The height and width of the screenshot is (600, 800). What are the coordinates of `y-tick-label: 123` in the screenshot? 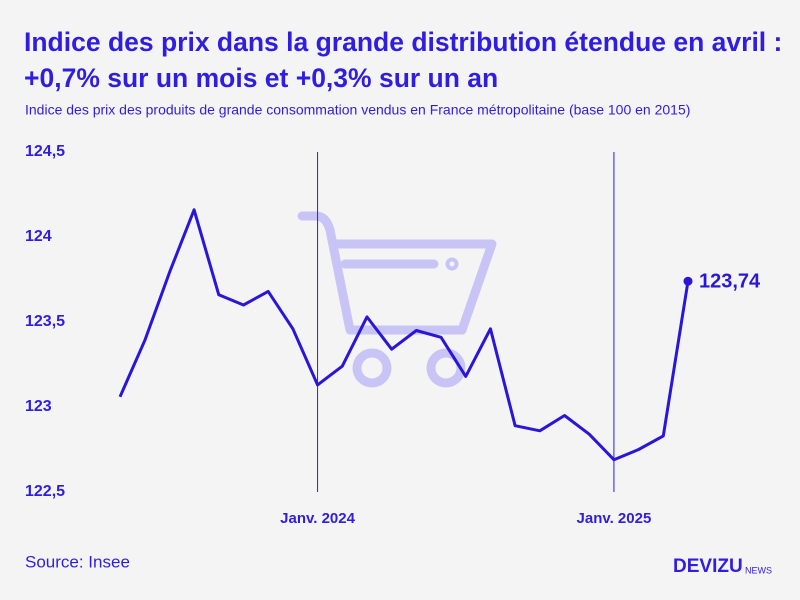 It's located at (38, 406).